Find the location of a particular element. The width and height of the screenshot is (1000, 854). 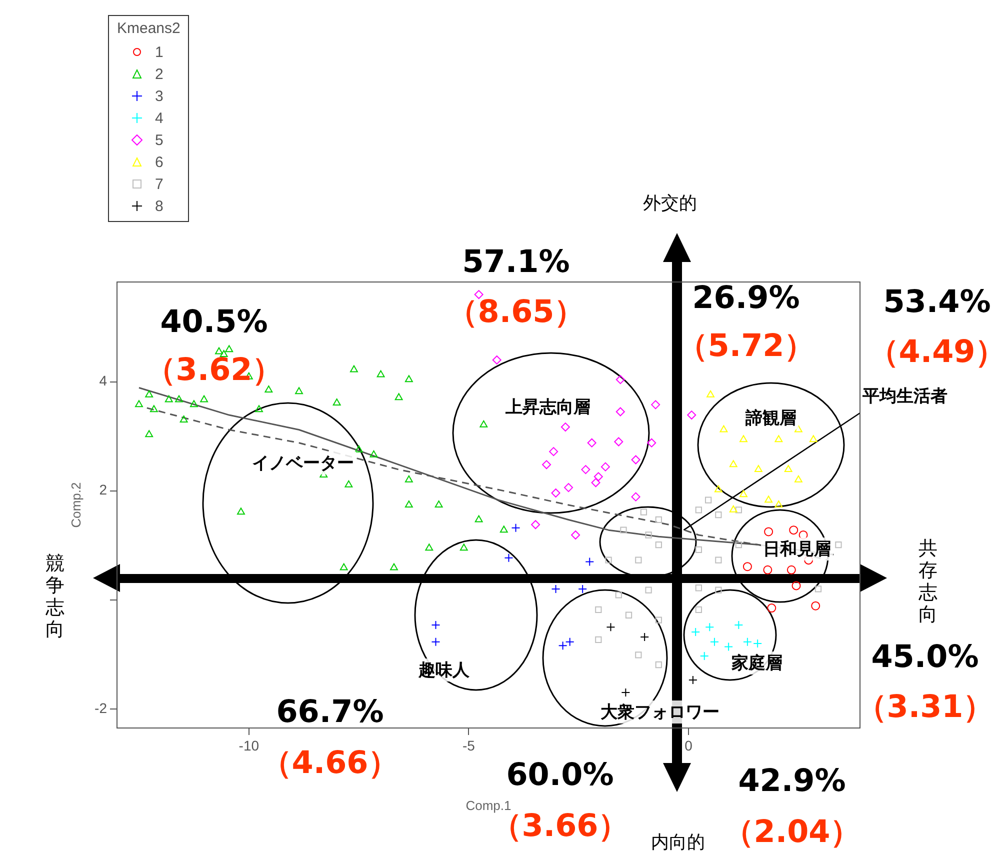

legend-label: 8 is located at coordinates (159, 206).